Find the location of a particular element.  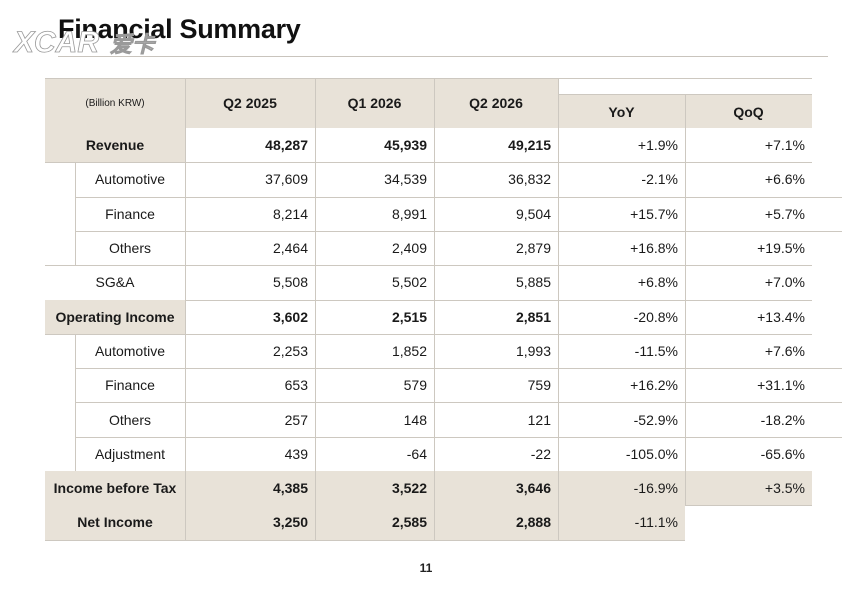

table-cell: +7.6% is located at coordinates (784, 350).